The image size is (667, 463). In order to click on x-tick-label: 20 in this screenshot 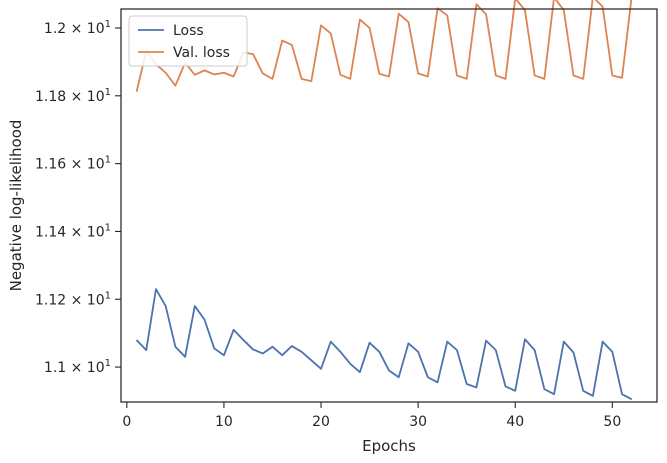, I will do `click(321, 422)`.